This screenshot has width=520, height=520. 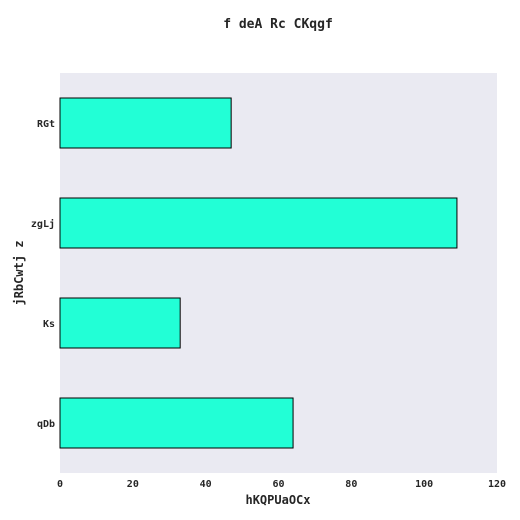 What do you see at coordinates (60, 484) in the screenshot?
I see `x-tick-label-0: 0` at bounding box center [60, 484].